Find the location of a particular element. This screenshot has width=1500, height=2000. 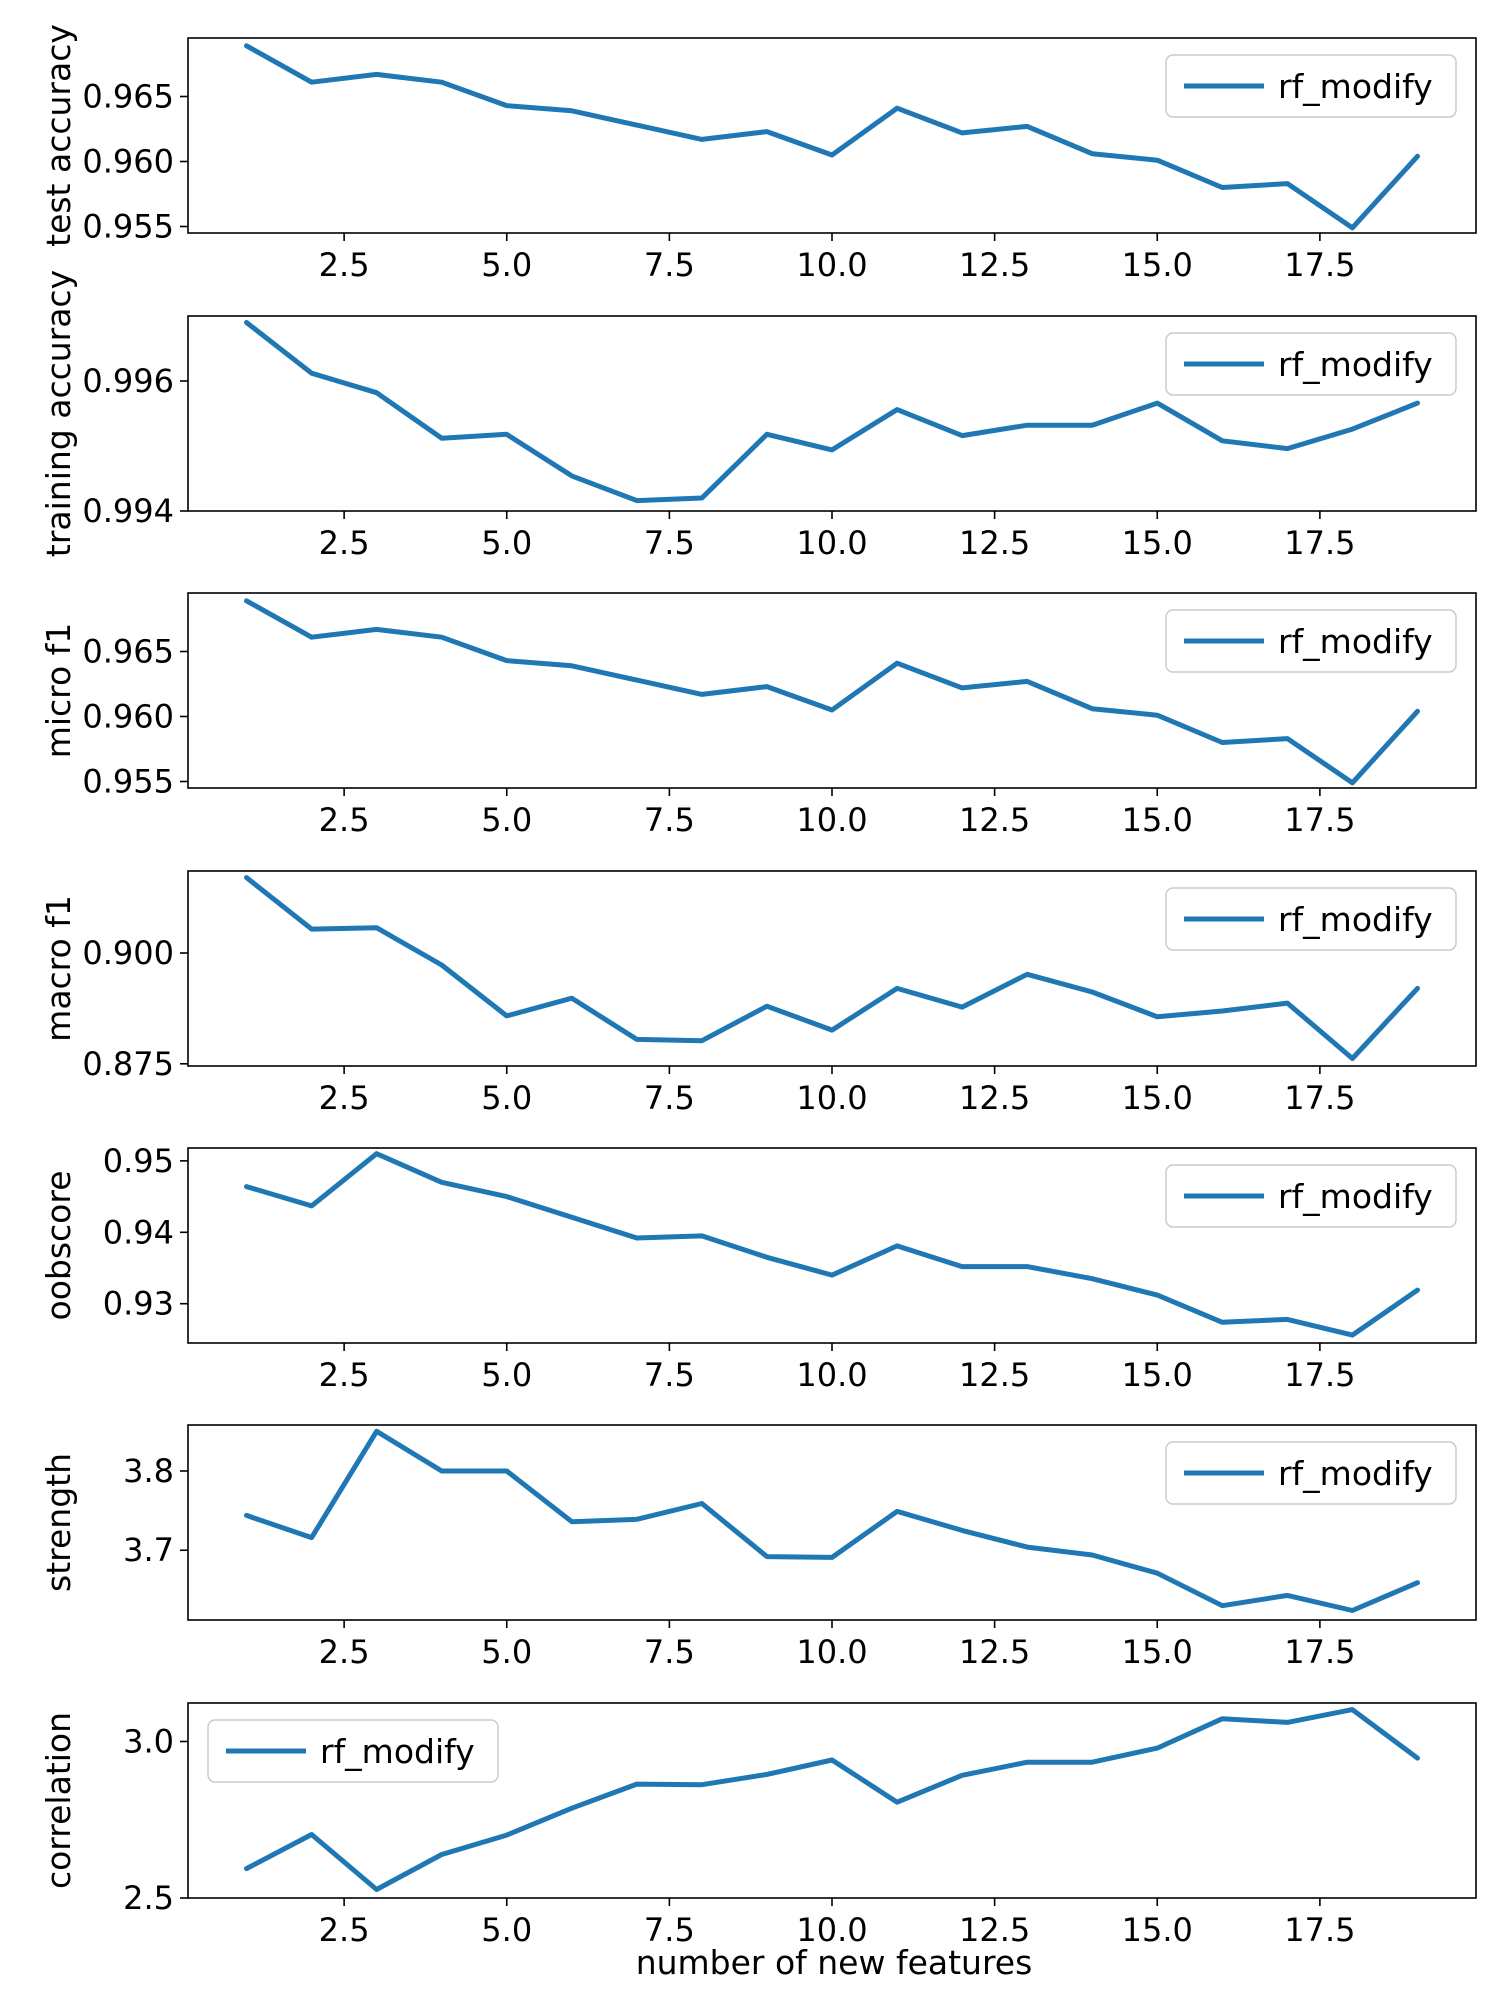

y-tick-label: 0.996 is located at coordinates (128, 381).